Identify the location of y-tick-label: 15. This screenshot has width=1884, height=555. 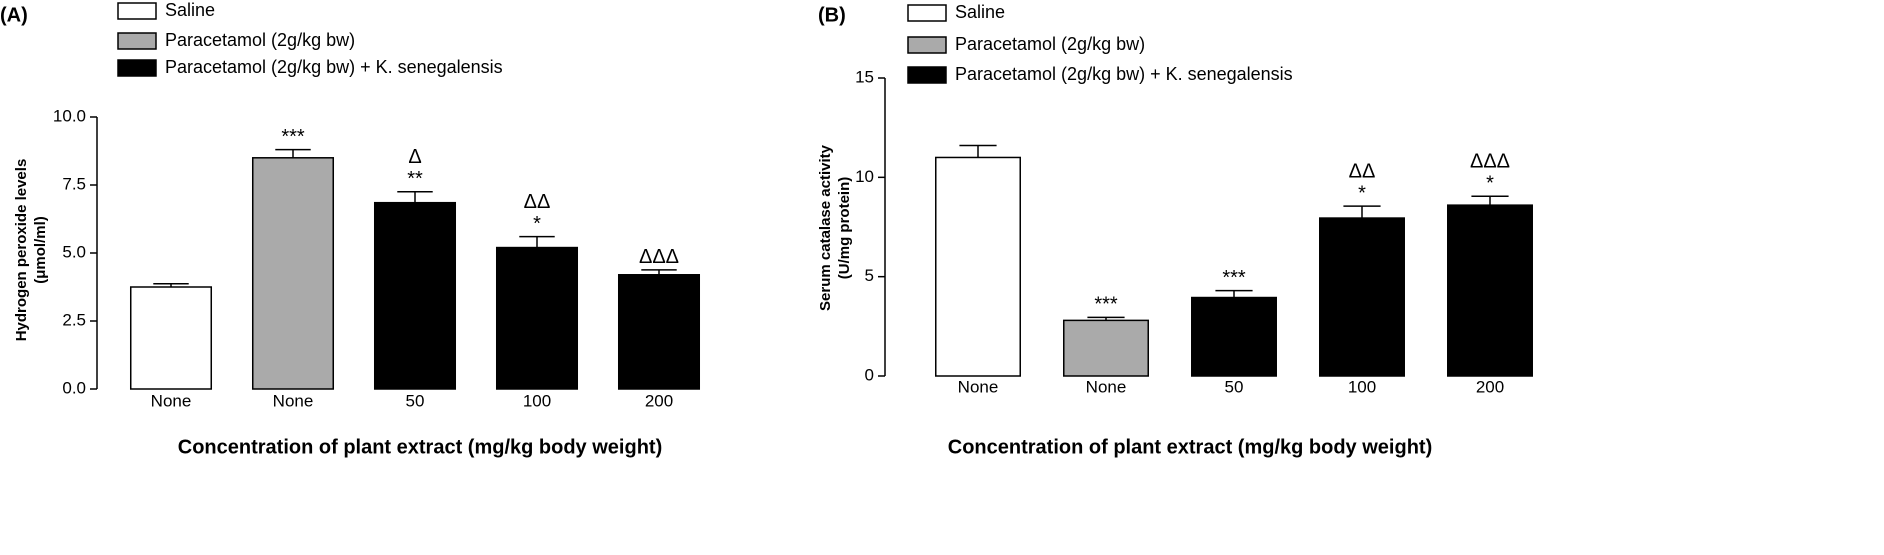
(864, 76).